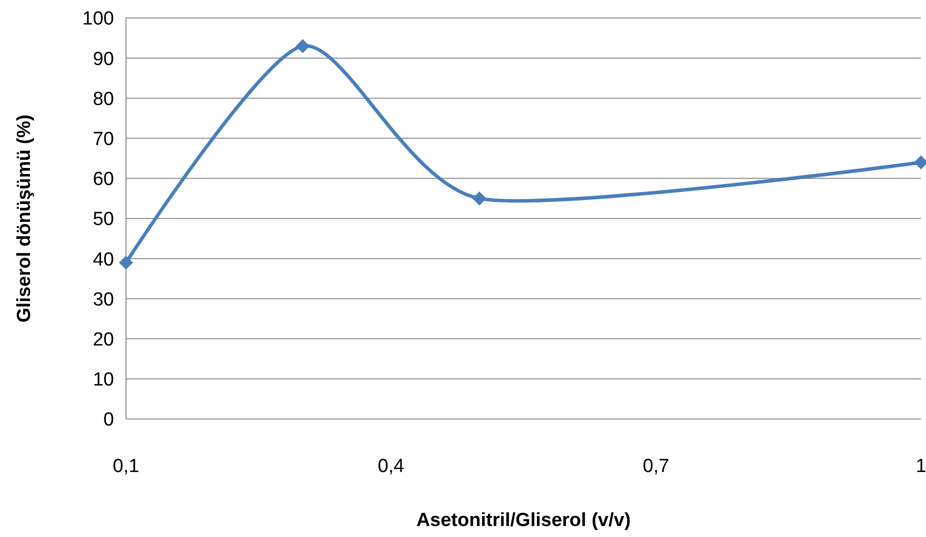 This screenshot has height=537, width=926. I want to click on y-tick-label: 90, so click(103, 59).